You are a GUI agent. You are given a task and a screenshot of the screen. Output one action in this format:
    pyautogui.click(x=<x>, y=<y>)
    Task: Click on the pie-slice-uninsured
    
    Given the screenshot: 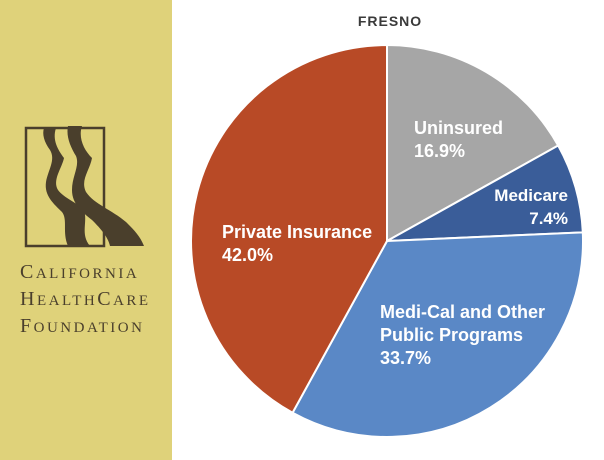 What is the action you would take?
    pyautogui.click(x=473, y=143)
    